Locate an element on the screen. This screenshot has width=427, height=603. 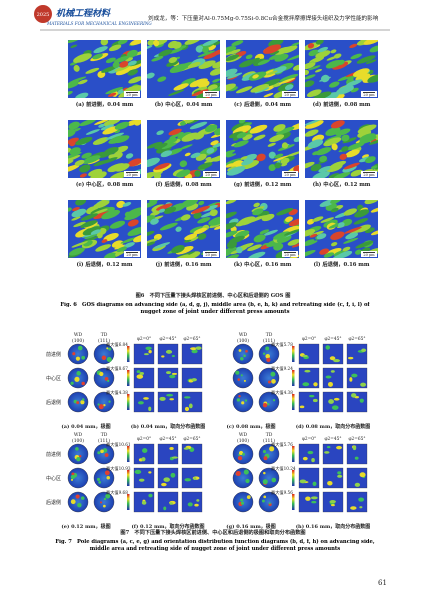
pole-header: WD is located at coordinates (243, 335).